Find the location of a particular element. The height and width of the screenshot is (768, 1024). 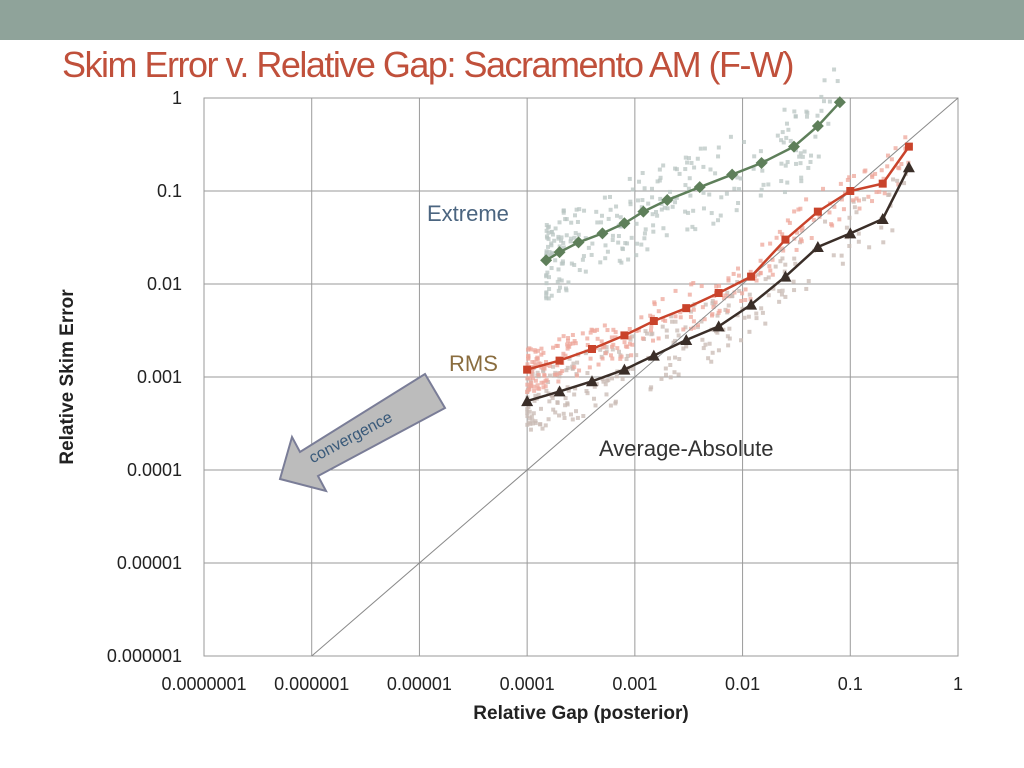

y-tick-label: 0.00001 is located at coordinates (149, 563).